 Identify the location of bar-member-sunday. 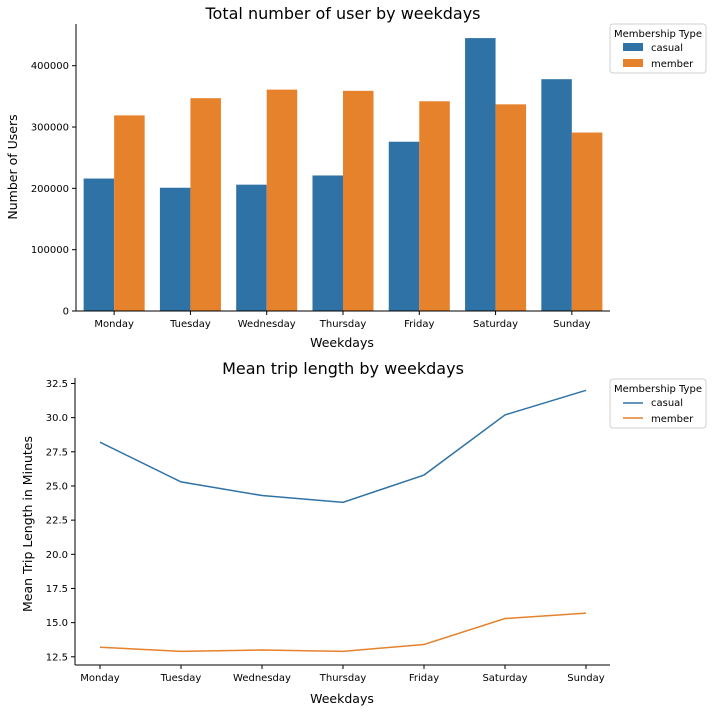
(587, 221).